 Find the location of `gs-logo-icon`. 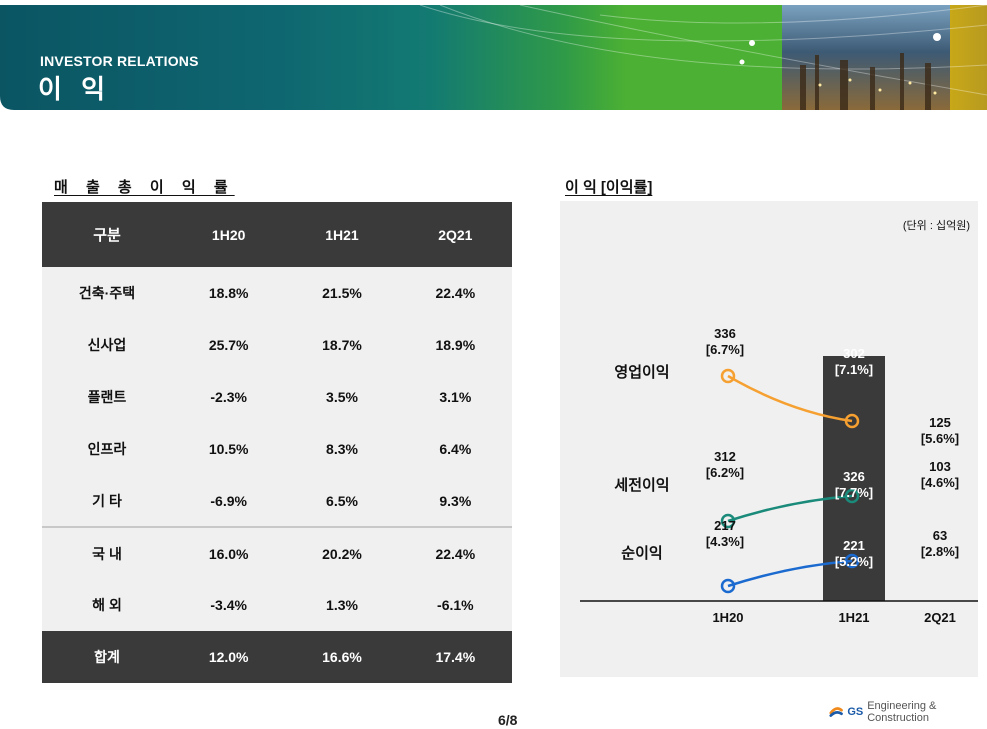

gs-logo-icon is located at coordinates (836, 712).